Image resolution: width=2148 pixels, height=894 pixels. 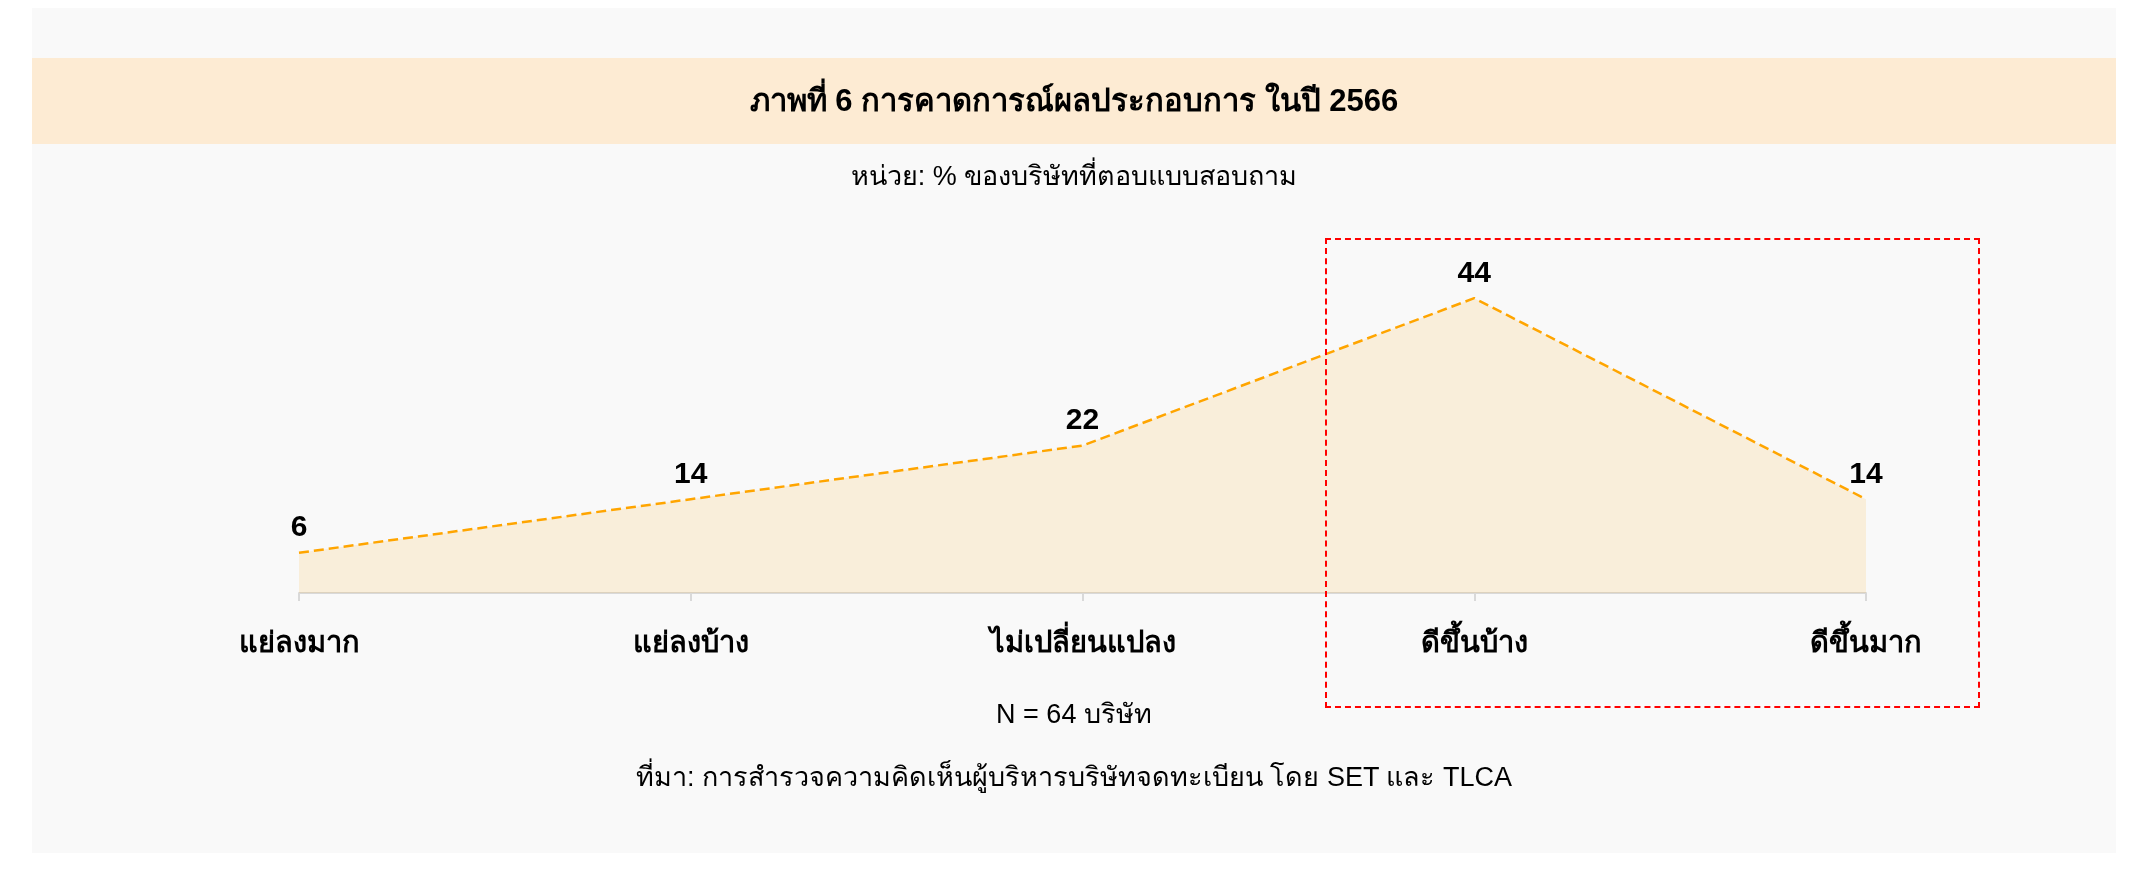 I want to click on data-label: 22, so click(x=1082, y=419).